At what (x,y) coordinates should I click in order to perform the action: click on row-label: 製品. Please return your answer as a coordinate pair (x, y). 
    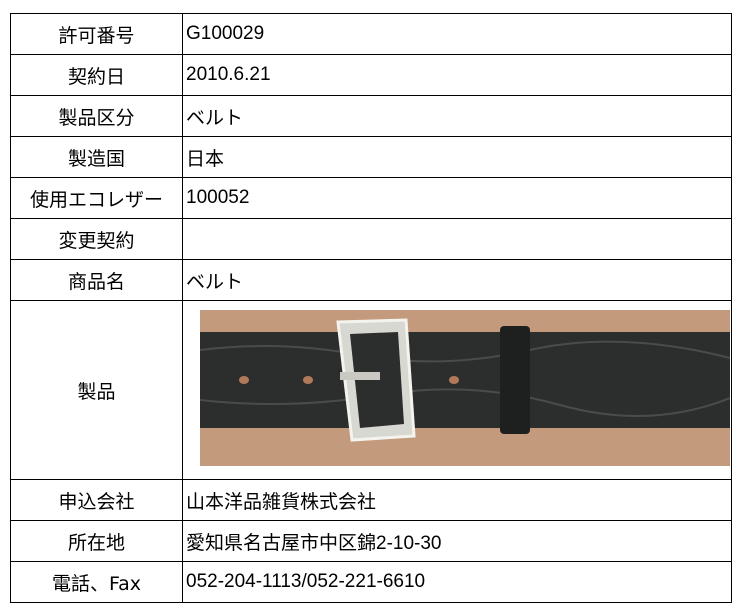
    Looking at the image, I should click on (96, 390).